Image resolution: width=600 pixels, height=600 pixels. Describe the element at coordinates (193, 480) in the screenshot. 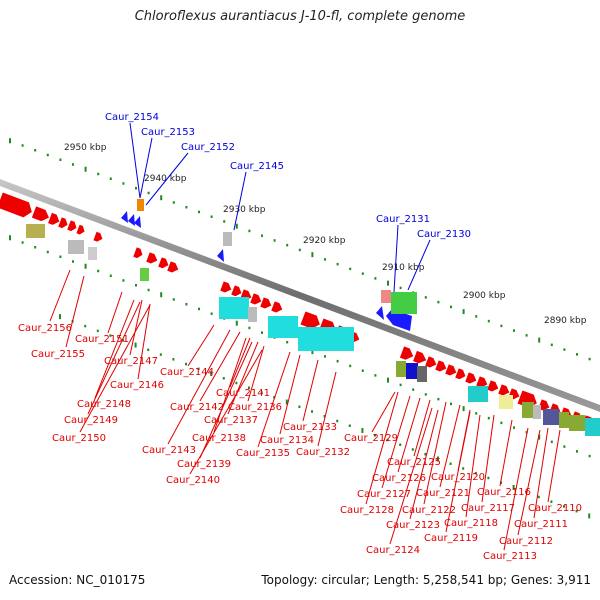

I see `gene-label: Caur_2140` at that location.